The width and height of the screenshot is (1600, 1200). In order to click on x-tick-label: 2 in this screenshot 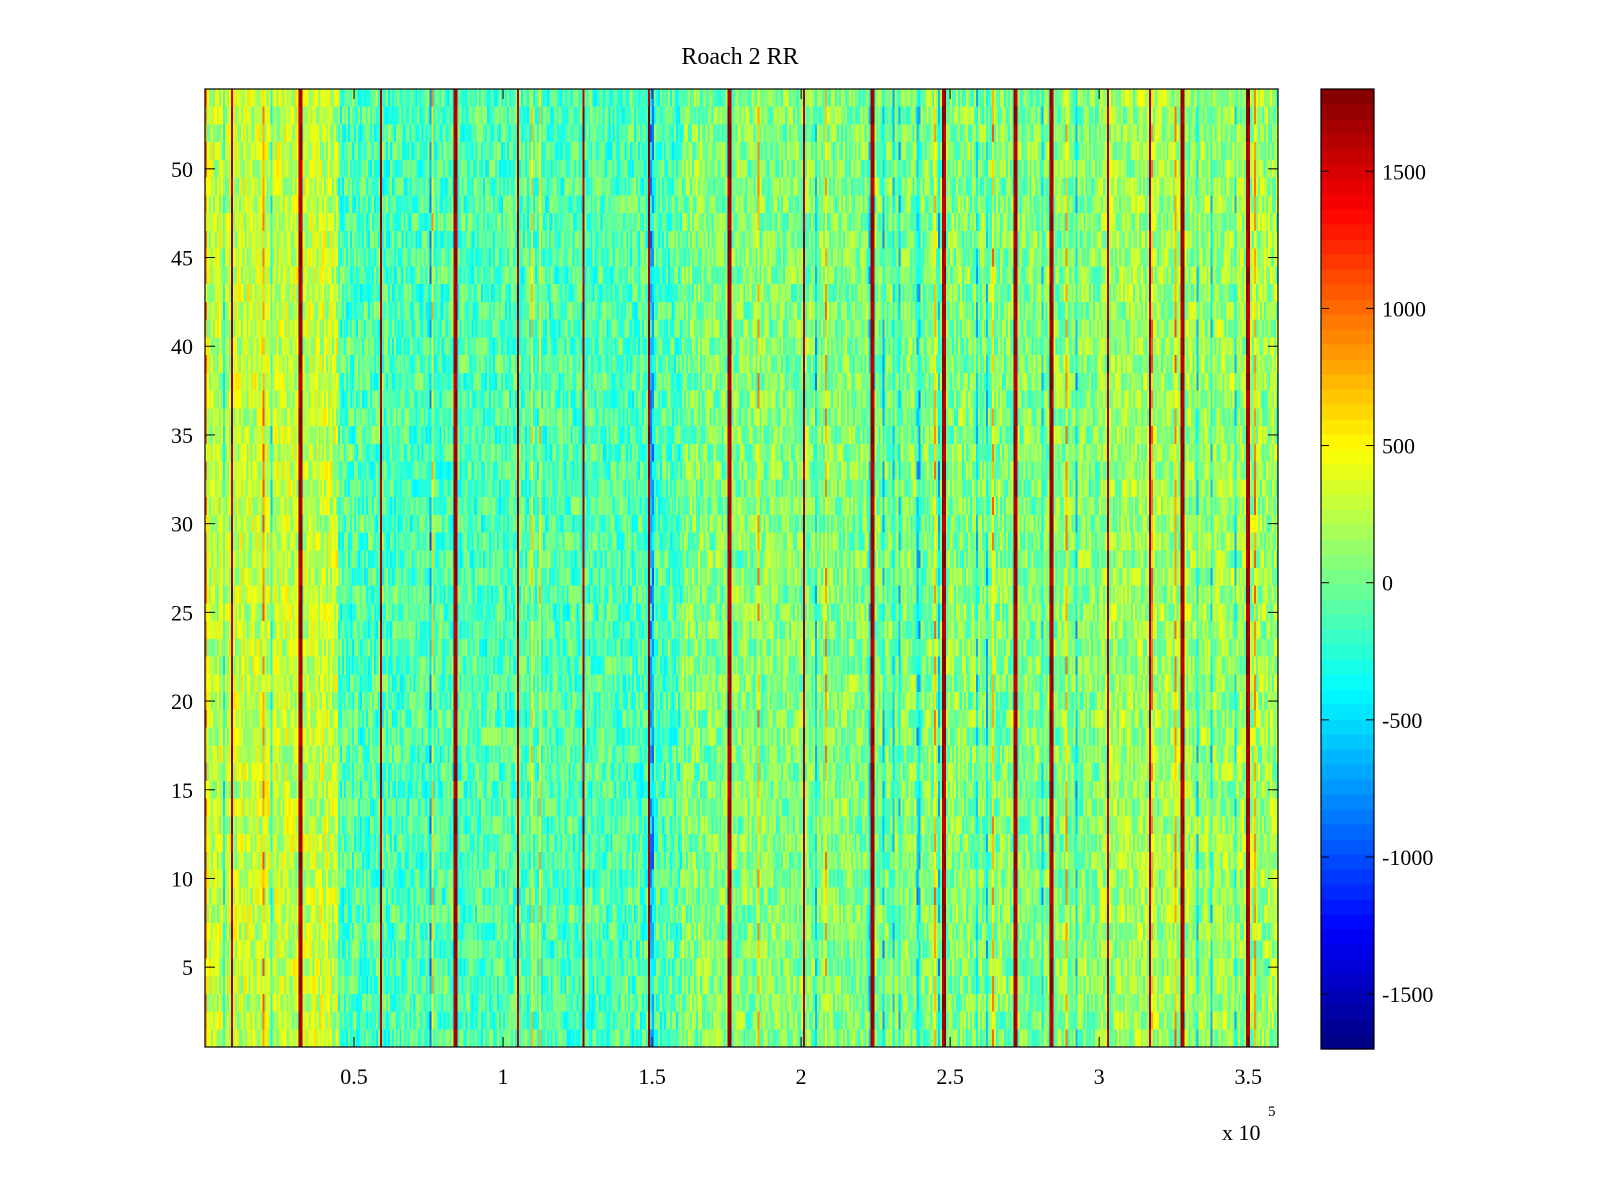, I will do `click(801, 1076)`.